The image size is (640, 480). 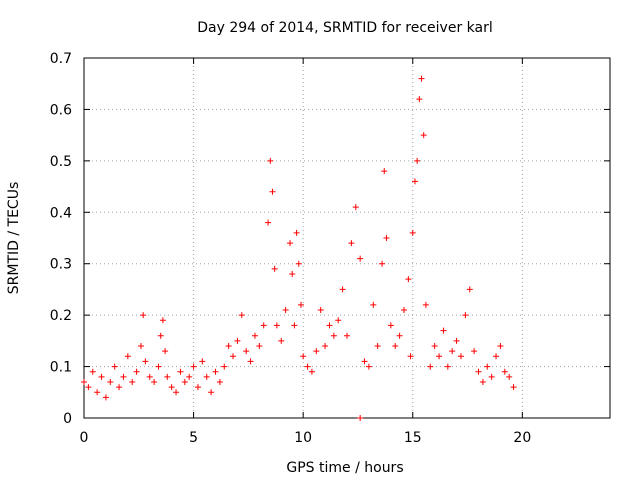 What do you see at coordinates (14, 238) in the screenshot?
I see `y-axis-label: SRMTID / TECUs` at bounding box center [14, 238].